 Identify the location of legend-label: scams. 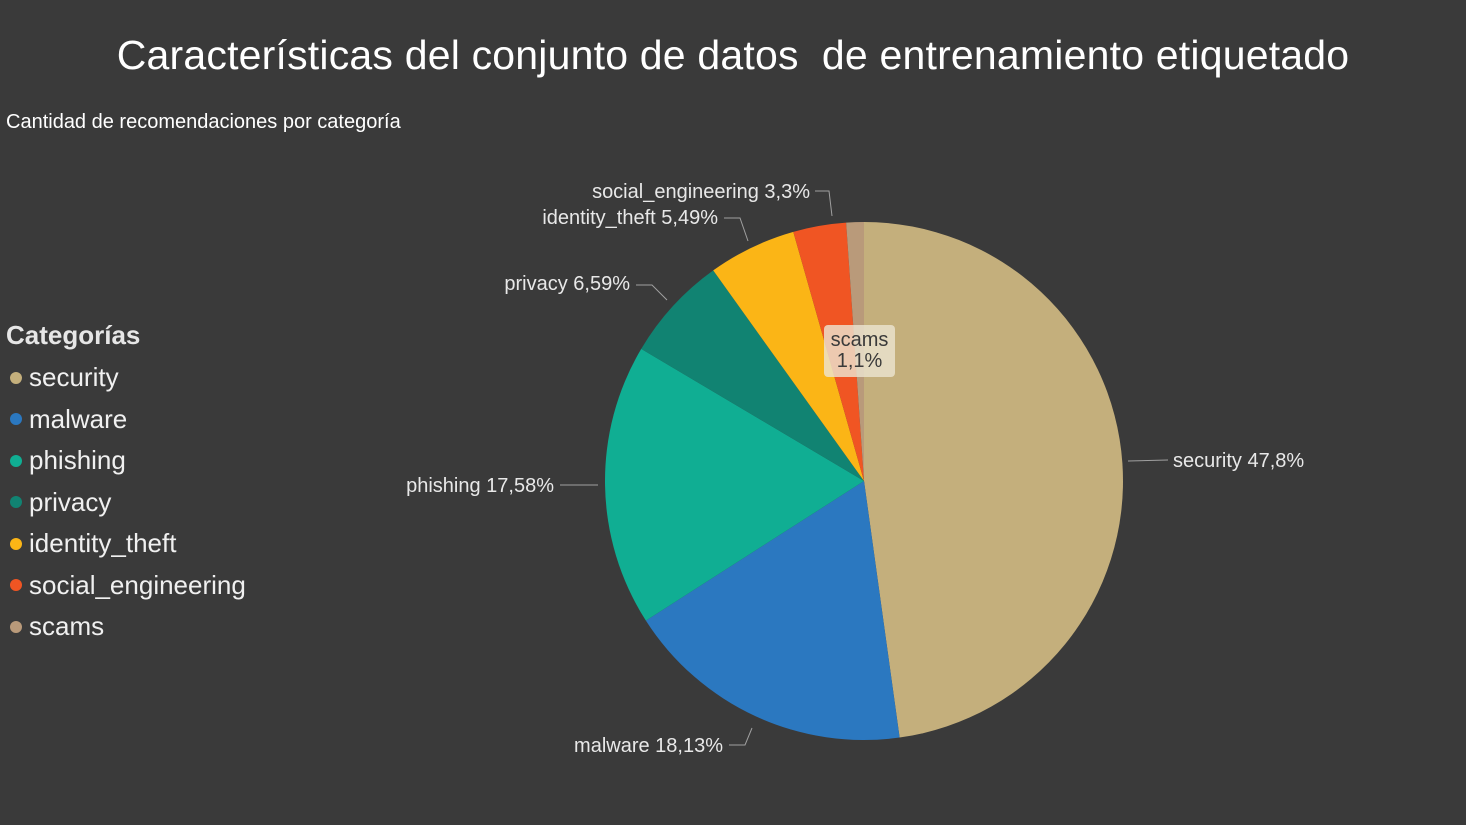
(67, 626).